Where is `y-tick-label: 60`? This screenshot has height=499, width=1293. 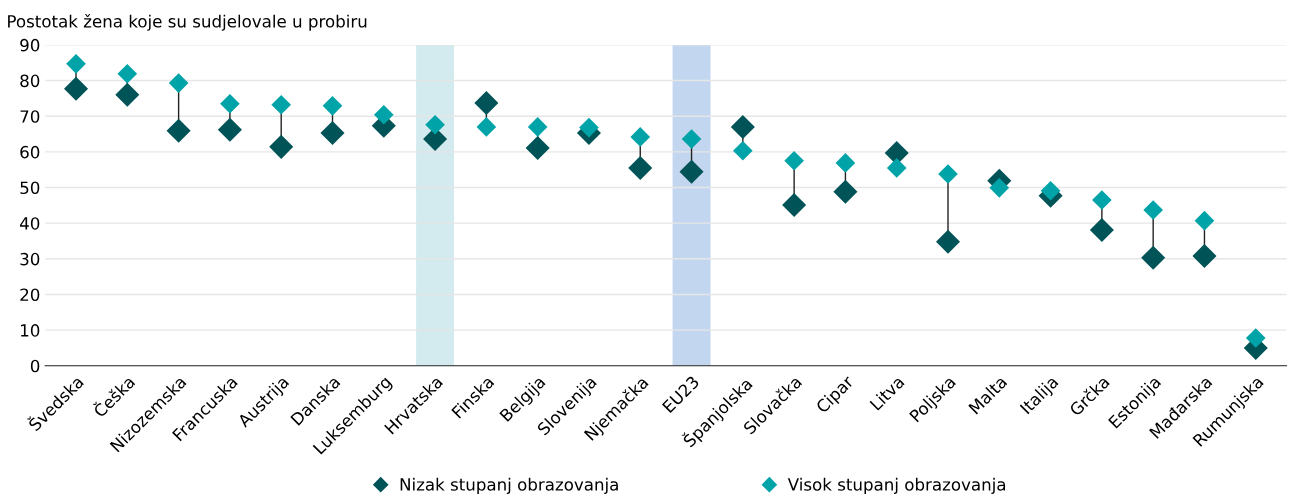
y-tick-label: 60 is located at coordinates (30, 152).